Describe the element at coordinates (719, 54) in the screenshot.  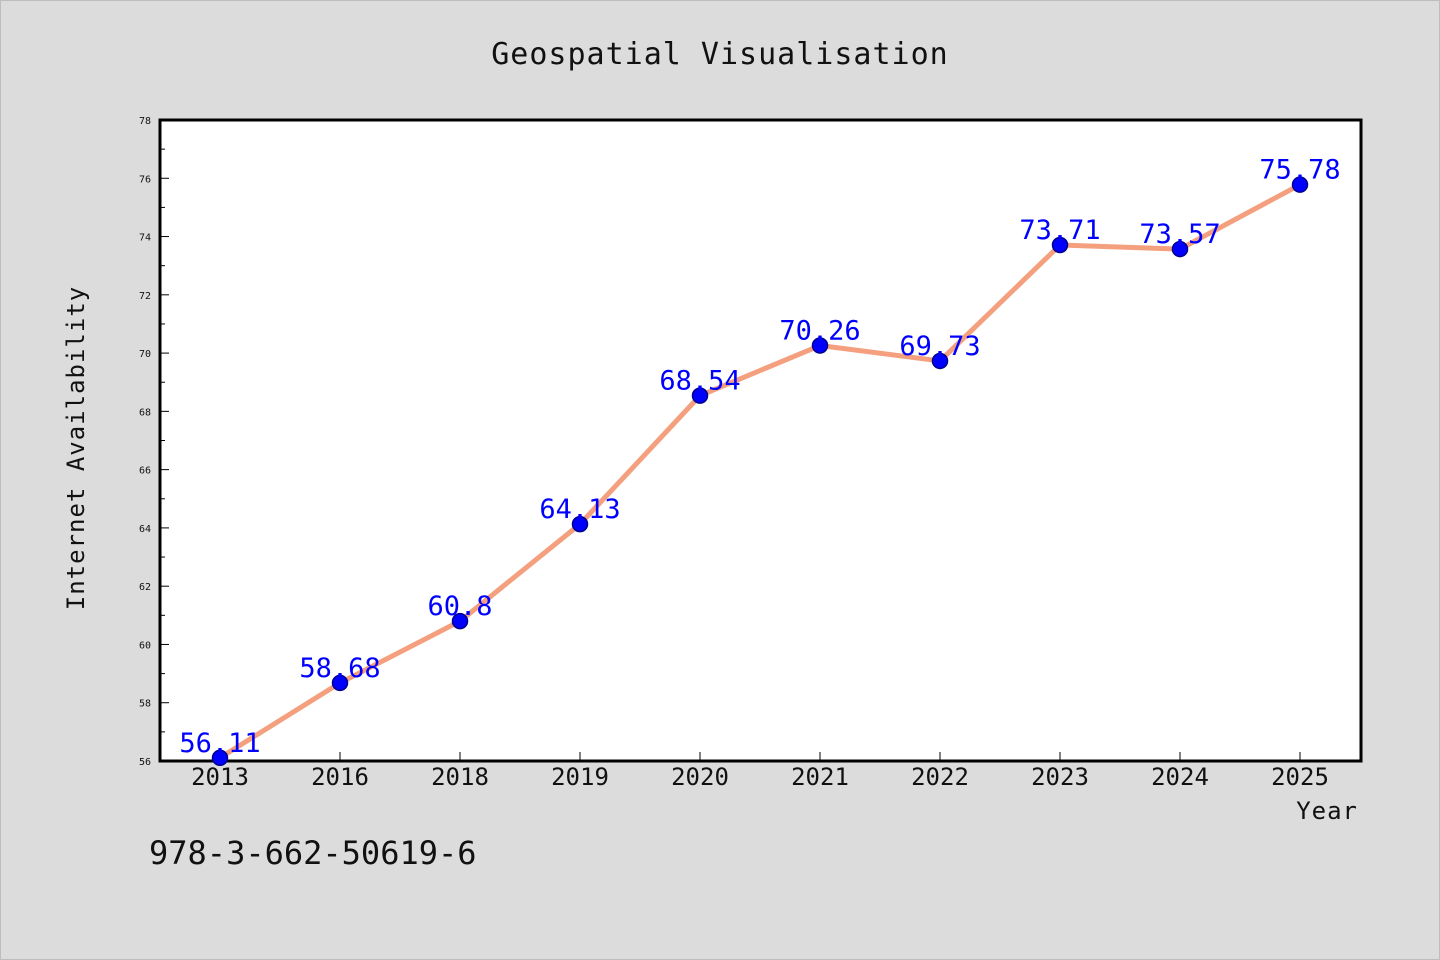
I see `chart-title: Geospatial Visualisation` at that location.